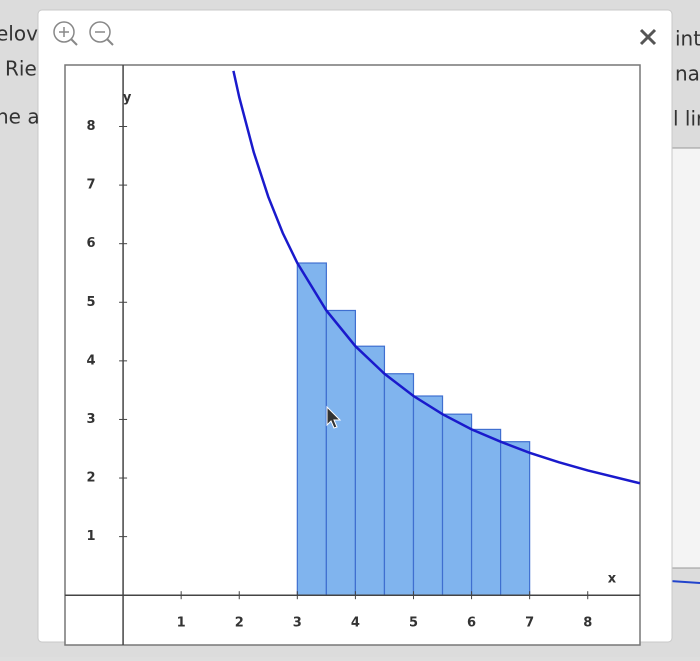 The height and width of the screenshot is (661, 700). Describe the element at coordinates (21, 69) in the screenshot. I see `background-text: Rie` at that location.